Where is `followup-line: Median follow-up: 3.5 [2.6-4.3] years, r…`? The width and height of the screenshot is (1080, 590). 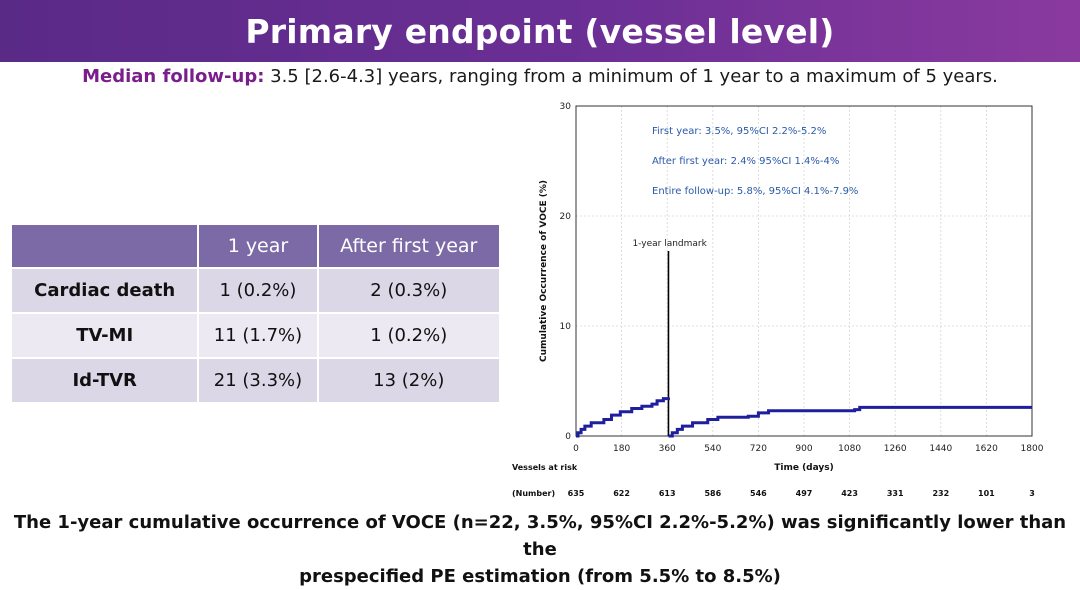 followup-line: Median follow-up: 3.5 [2.6-4.3] years, r… is located at coordinates (540, 76).